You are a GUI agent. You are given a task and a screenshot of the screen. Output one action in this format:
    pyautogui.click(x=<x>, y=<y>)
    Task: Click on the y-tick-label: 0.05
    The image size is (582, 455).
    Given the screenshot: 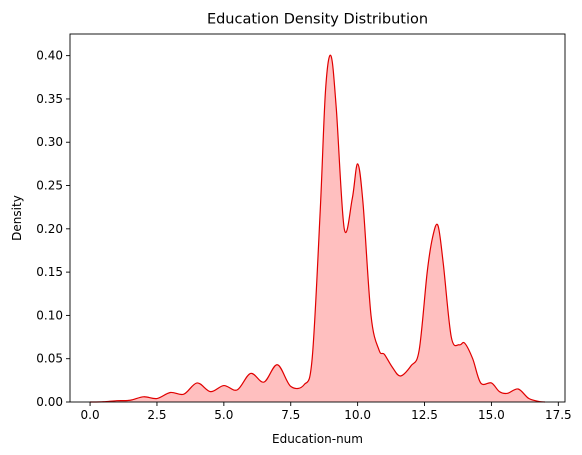 What is the action you would take?
    pyautogui.click(x=49, y=359)
    